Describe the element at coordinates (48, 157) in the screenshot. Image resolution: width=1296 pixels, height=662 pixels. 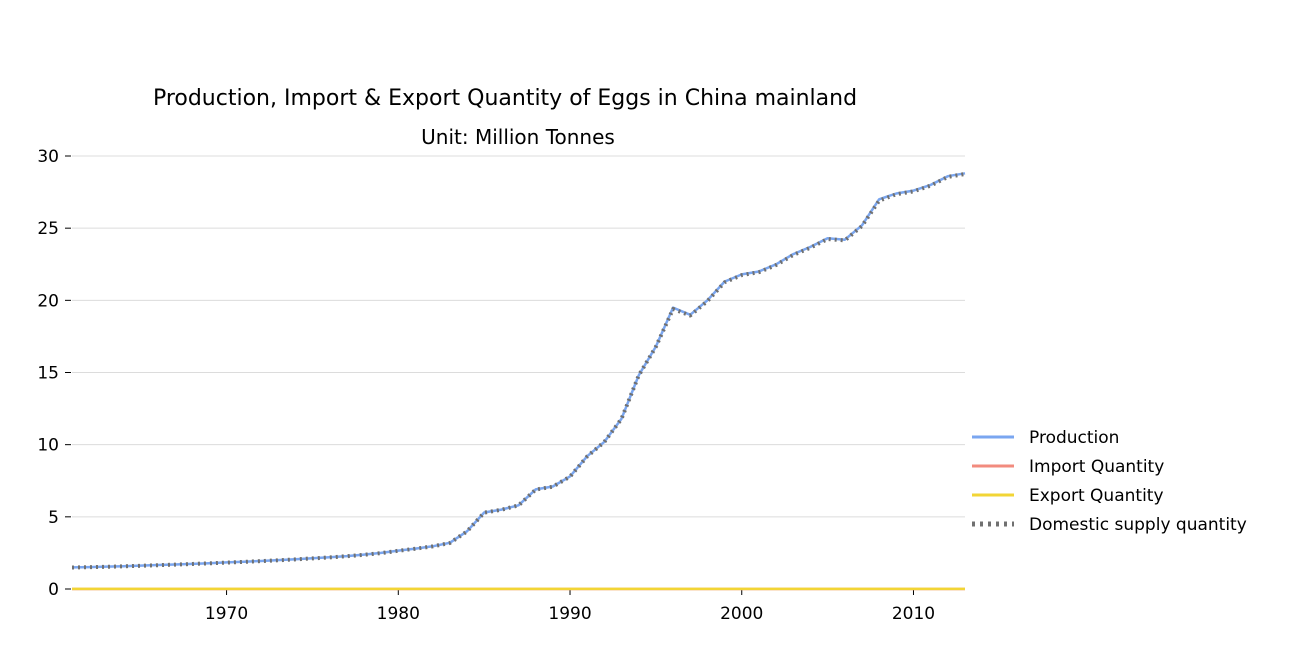
I see `y-tick-label: 30` at that location.